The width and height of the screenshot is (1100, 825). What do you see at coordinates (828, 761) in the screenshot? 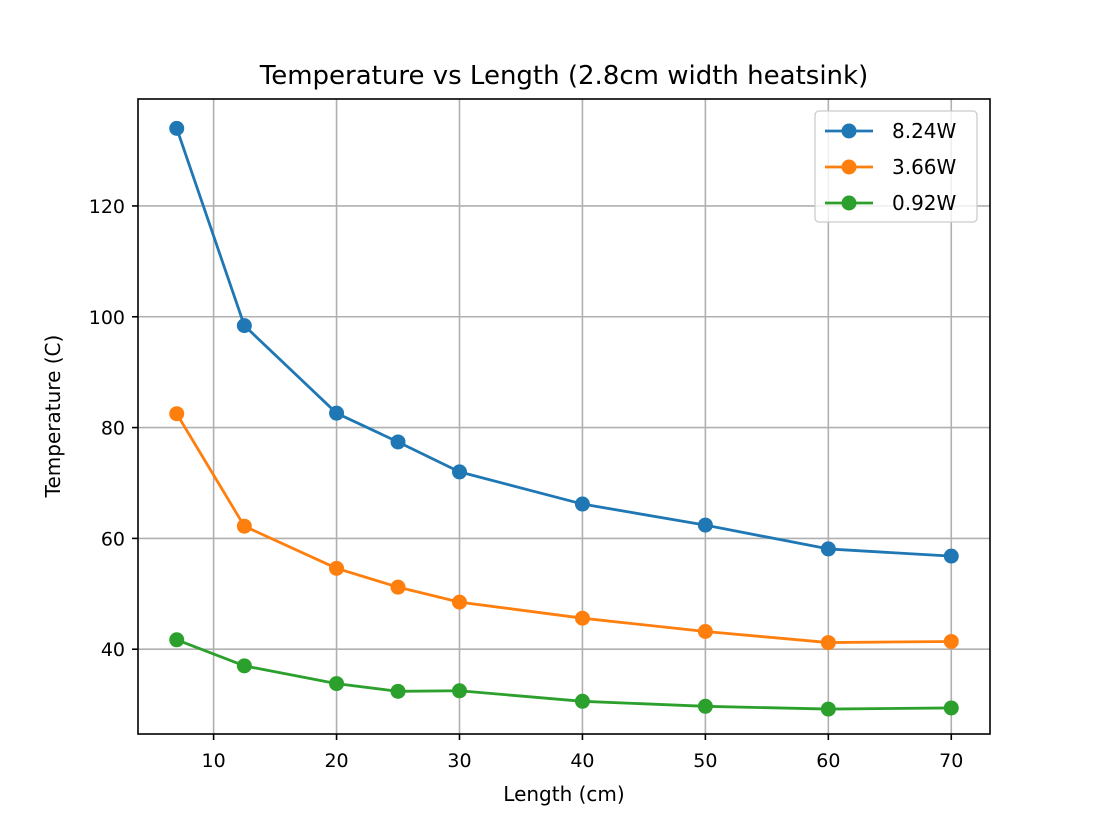
I see `x-tick-label: 60` at bounding box center [828, 761].